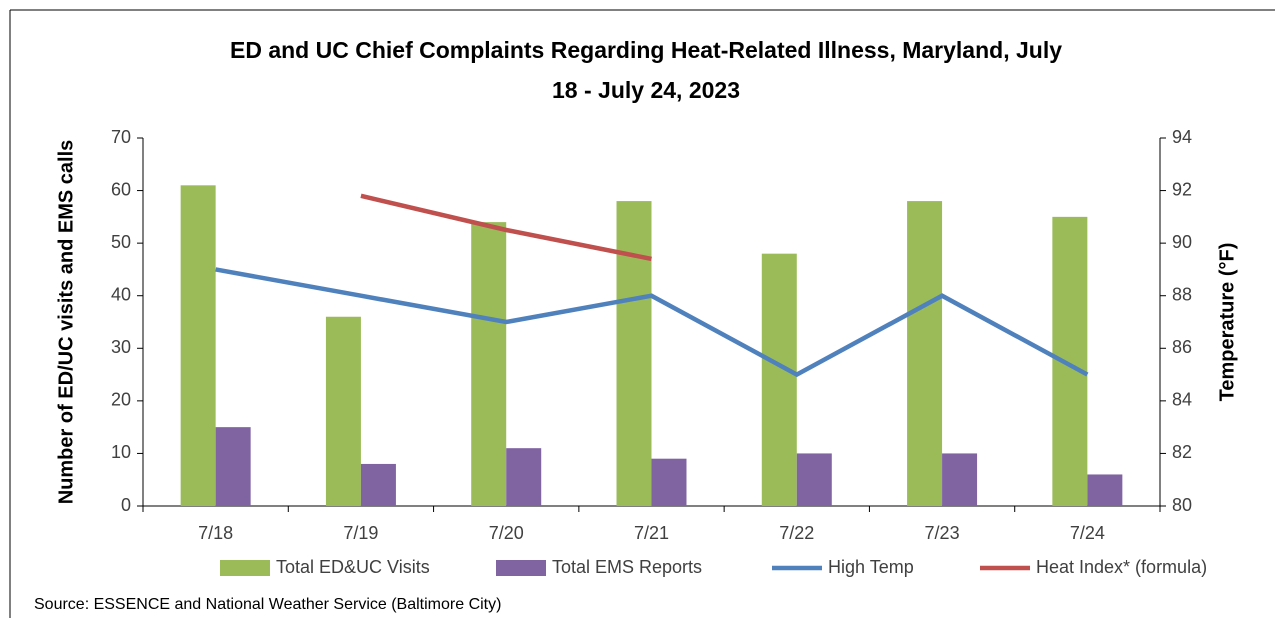 This screenshot has height=618, width=1275. Describe the element at coordinates (121, 347) in the screenshot. I see `y-tick-label: 30` at that location.